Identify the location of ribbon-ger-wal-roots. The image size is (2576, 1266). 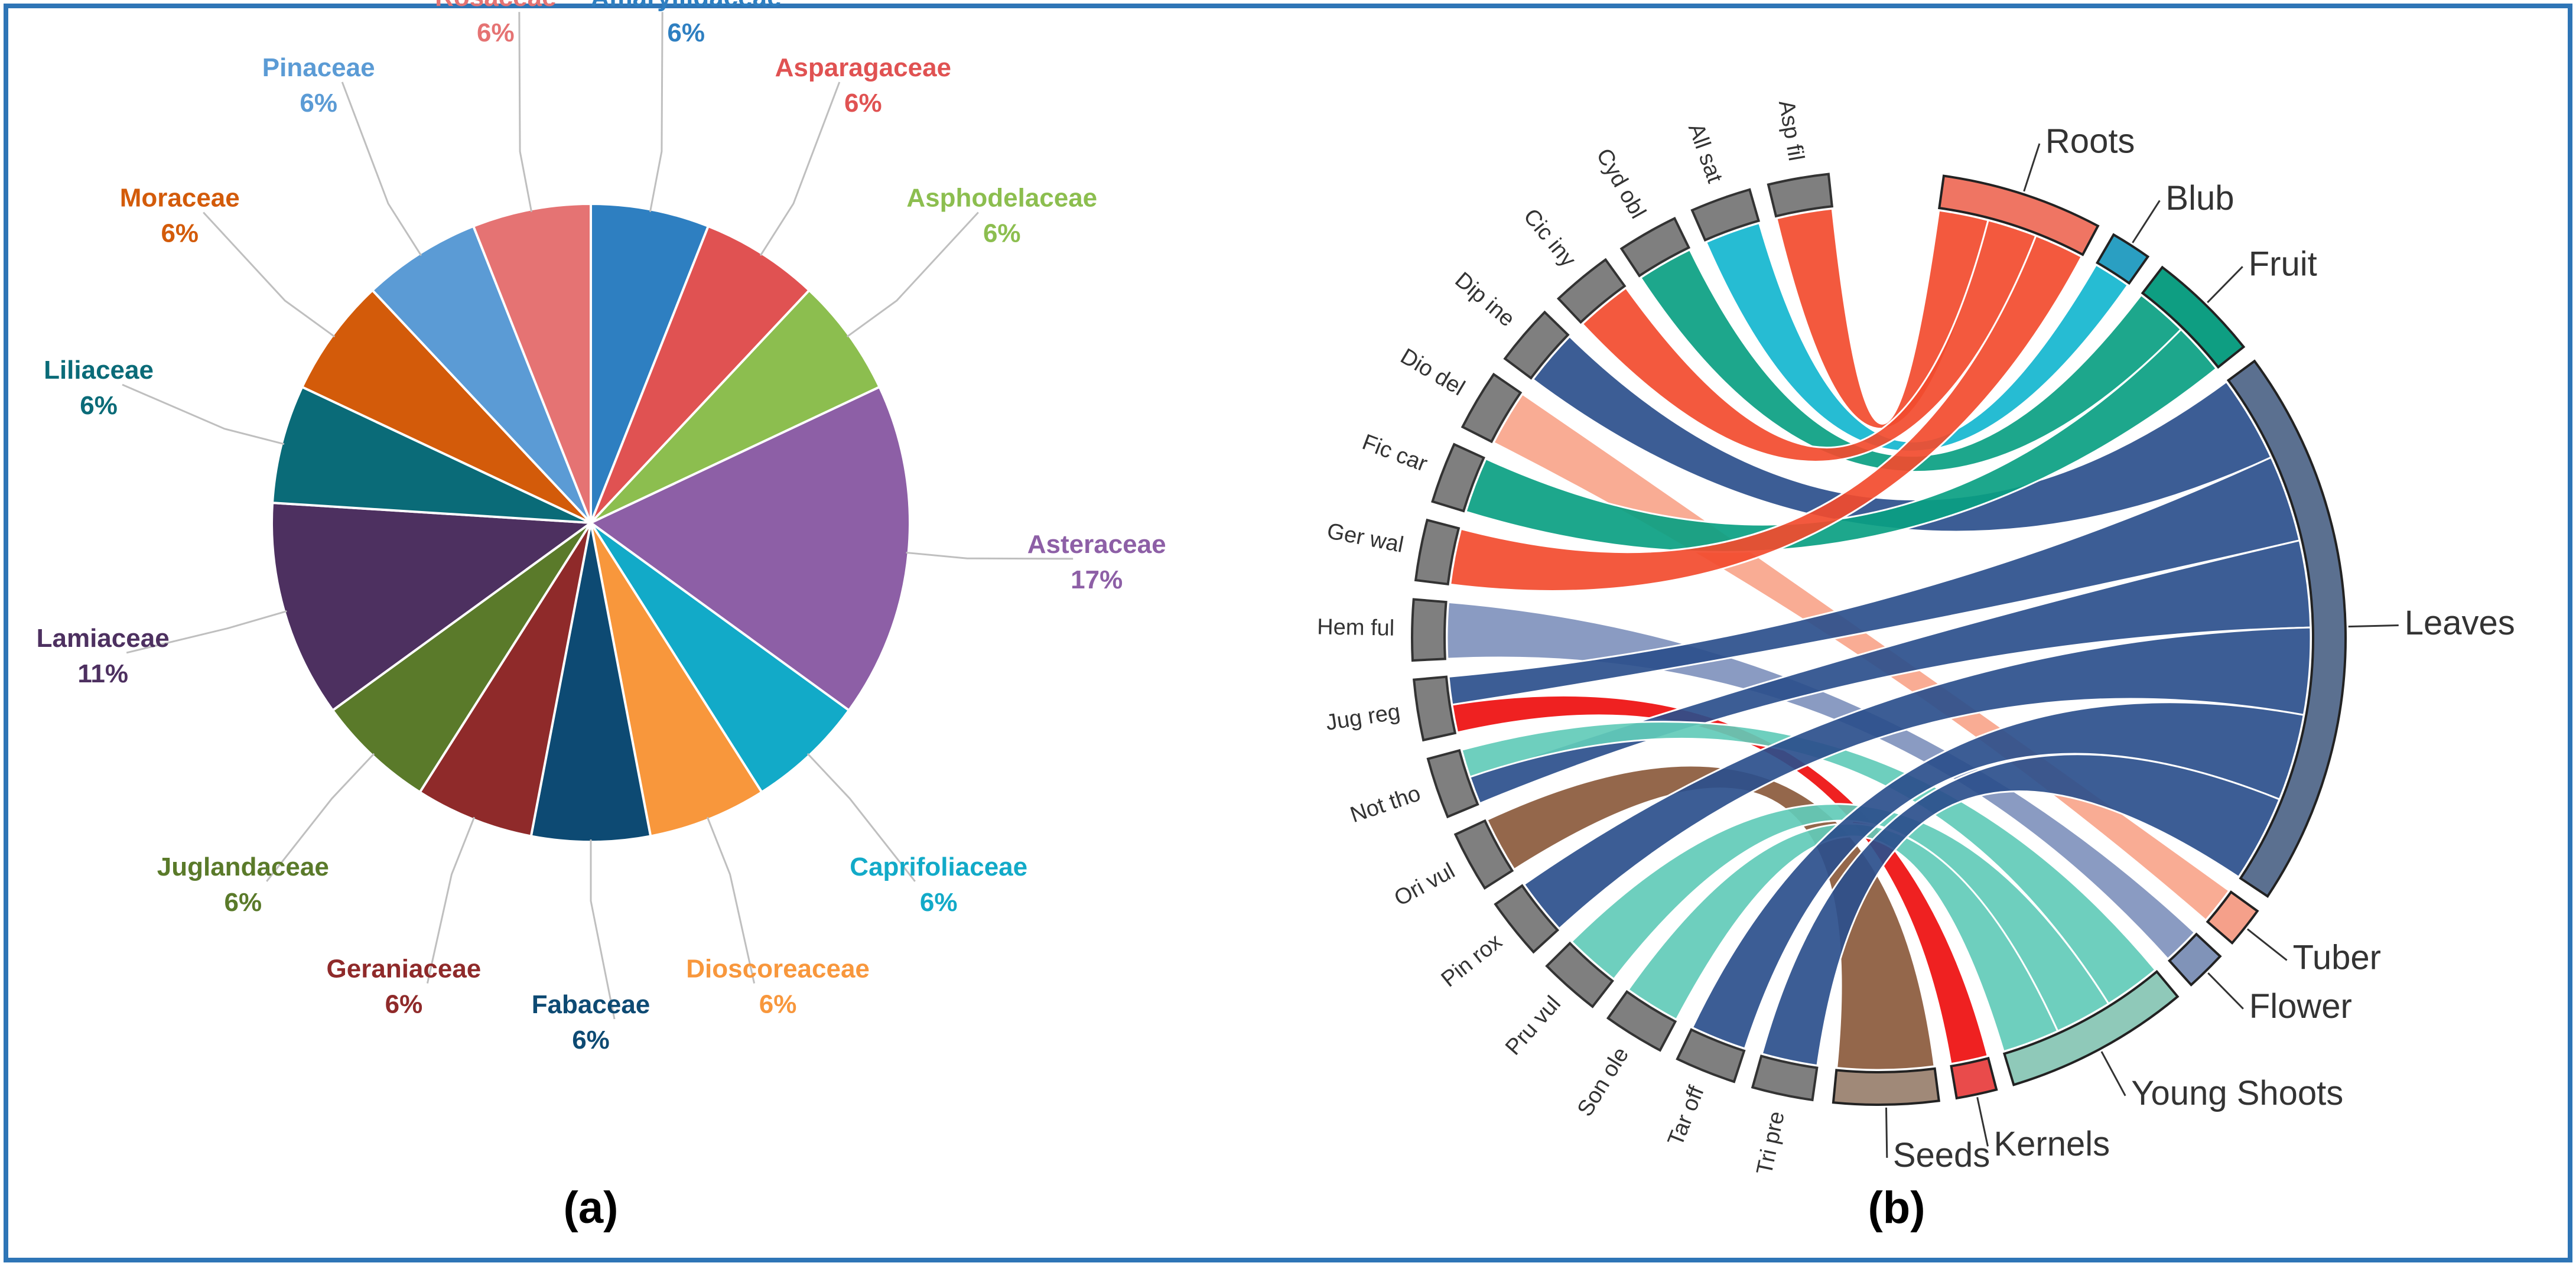
(1766, 413).